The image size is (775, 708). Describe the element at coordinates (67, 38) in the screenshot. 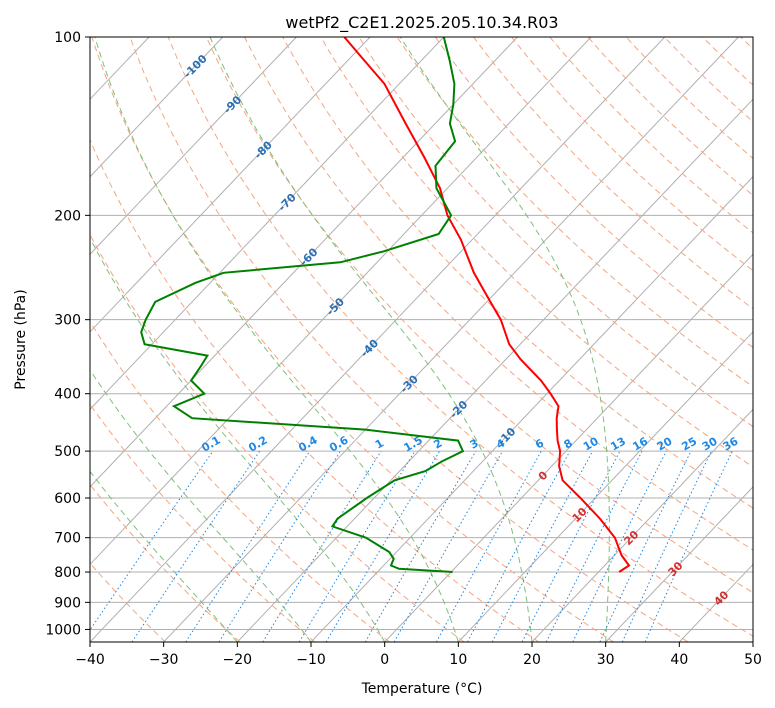

I see `y-tick-label: 100` at that location.